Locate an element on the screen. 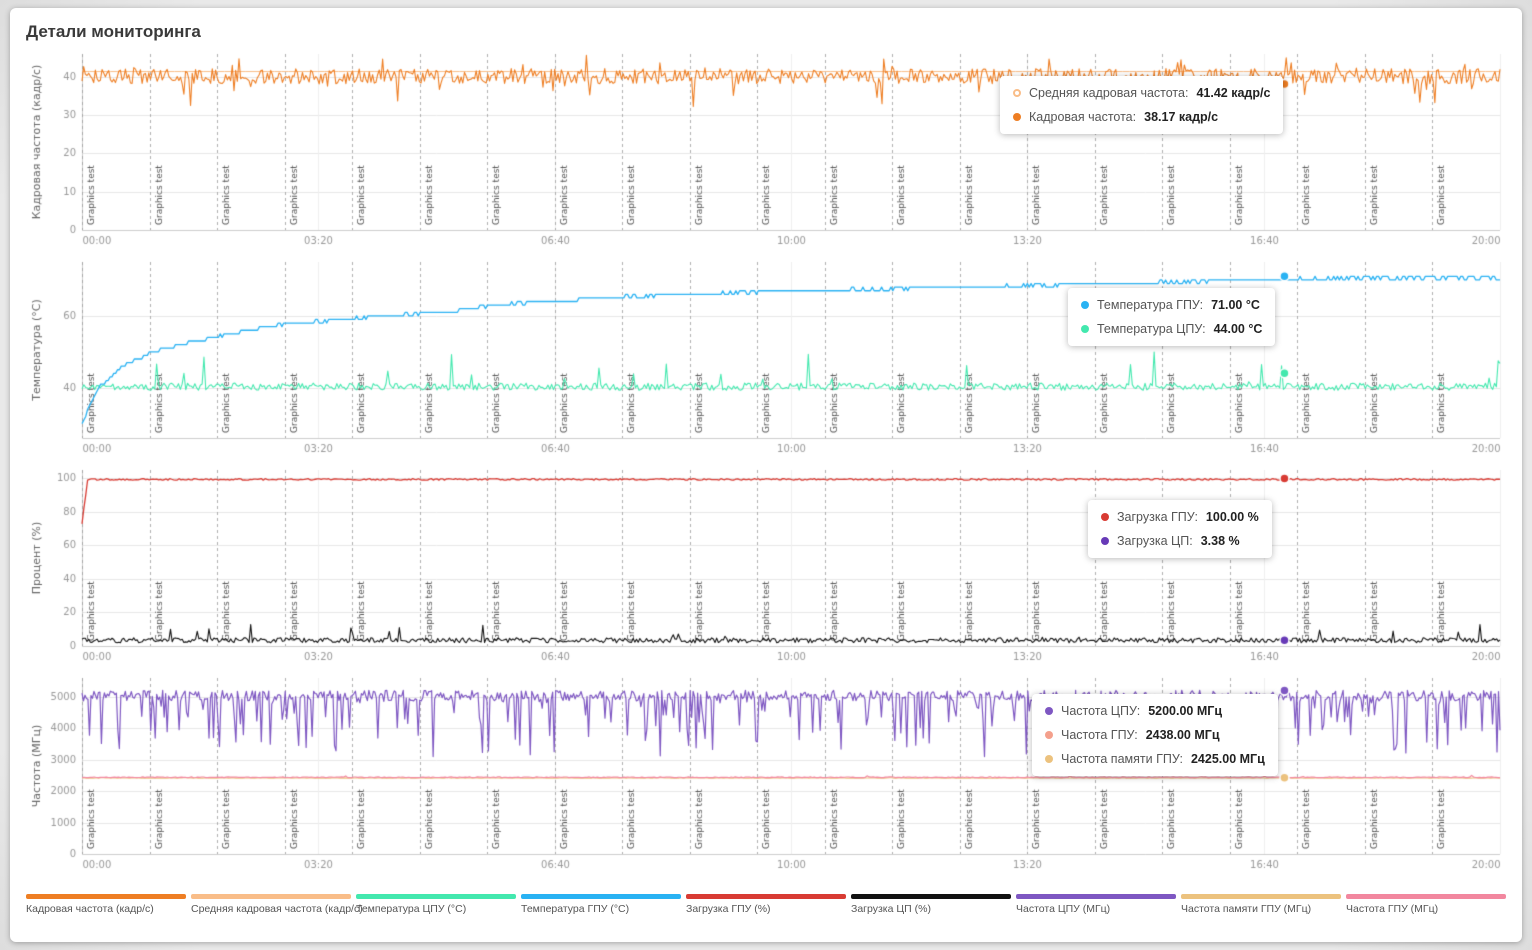 This screenshot has width=1532, height=950. tooltip-value: 100.00 % is located at coordinates (1232, 517).